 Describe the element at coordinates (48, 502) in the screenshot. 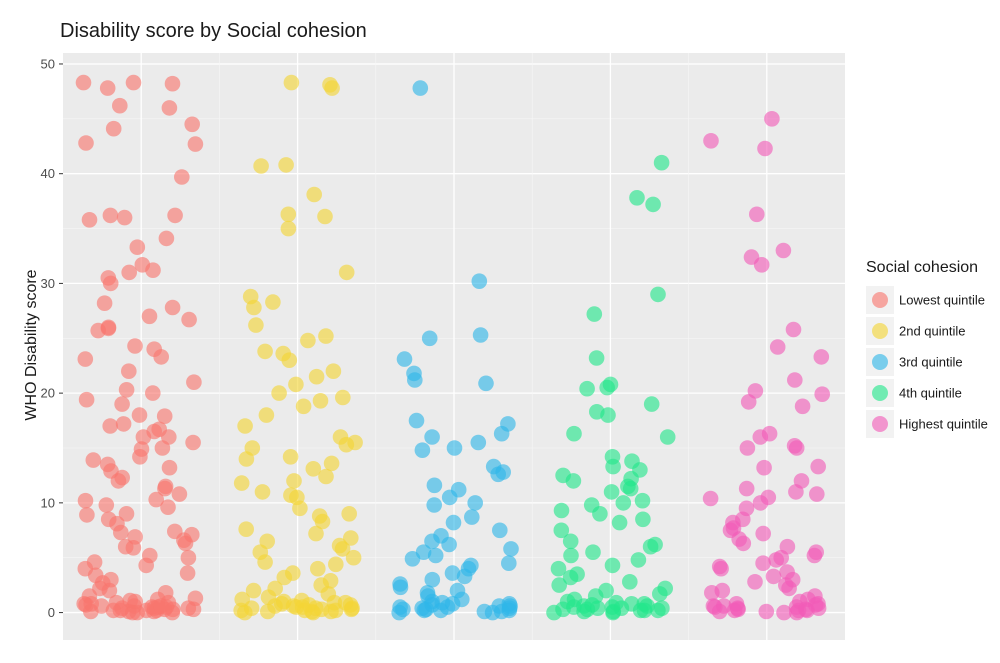

I see `y-tick-label: 10` at that location.